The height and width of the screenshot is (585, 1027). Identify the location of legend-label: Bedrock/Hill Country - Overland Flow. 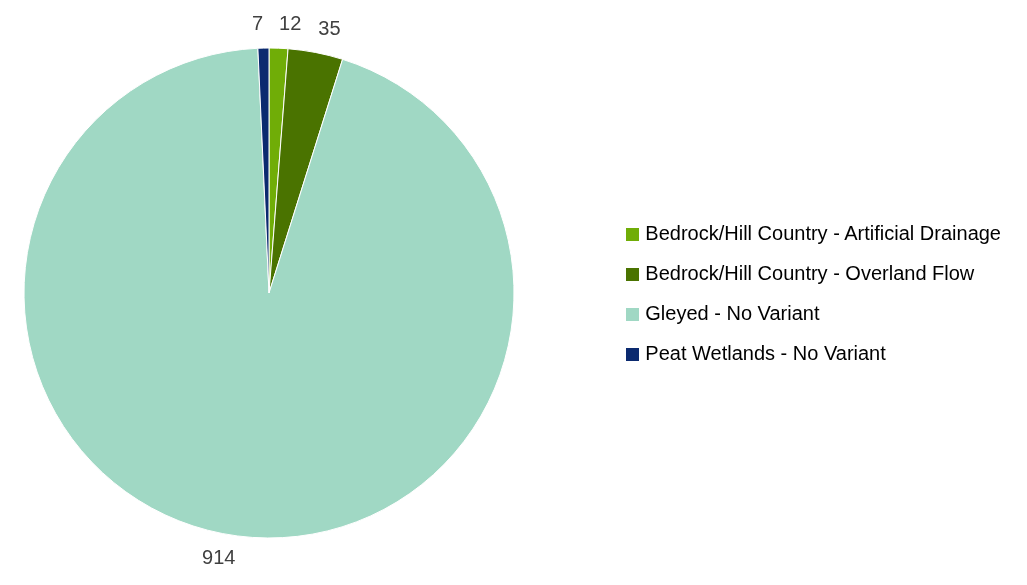
(810, 272).